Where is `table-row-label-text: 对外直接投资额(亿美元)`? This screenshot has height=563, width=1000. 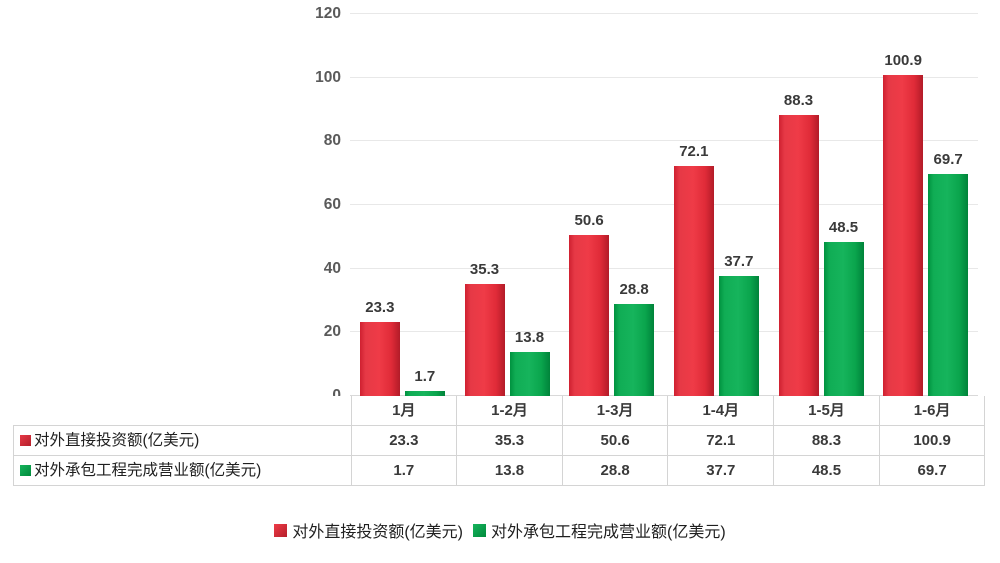
table-row-label-text: 对外直接投资额(亿美元) is located at coordinates (117, 440).